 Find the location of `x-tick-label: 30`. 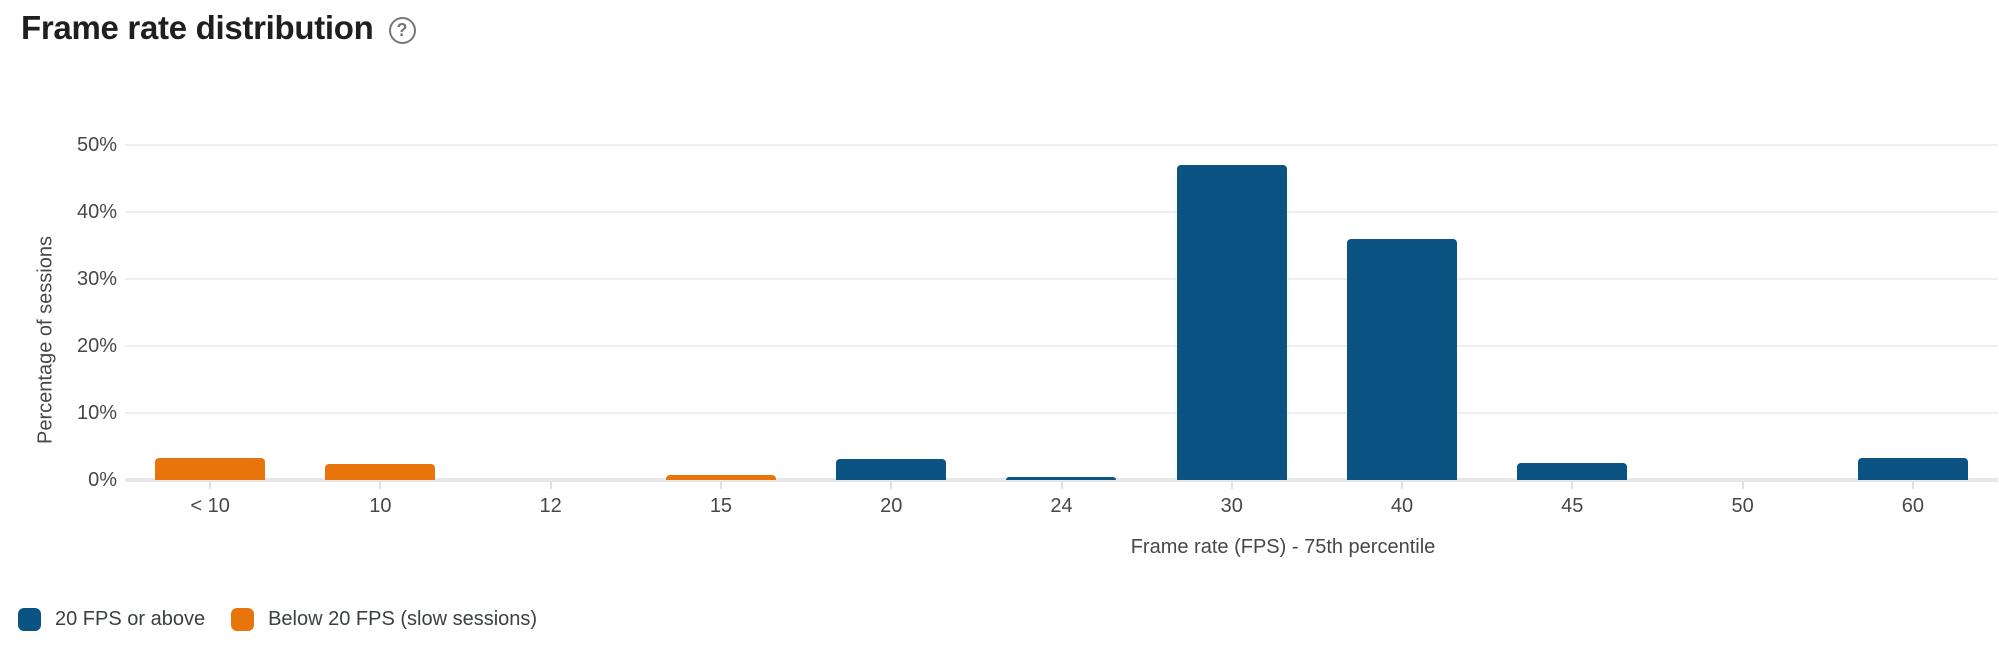

x-tick-label: 30 is located at coordinates (1231, 506).